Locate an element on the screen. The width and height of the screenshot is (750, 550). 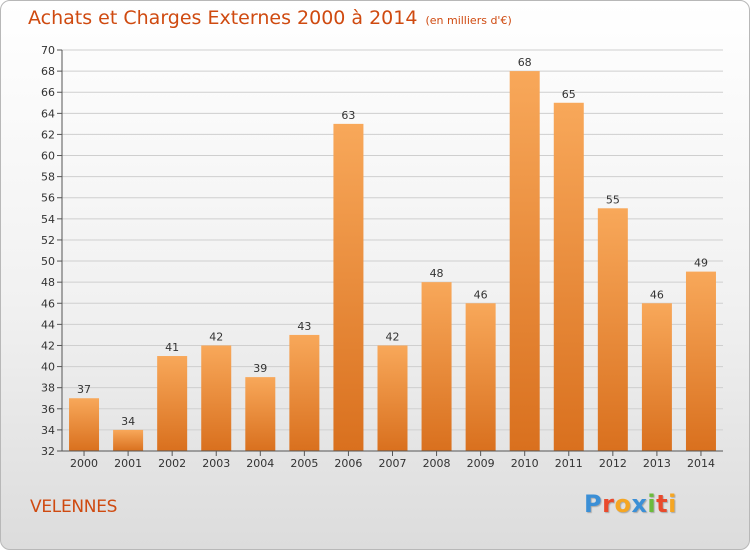
y-tick-label: 62 is located at coordinates (48, 134).